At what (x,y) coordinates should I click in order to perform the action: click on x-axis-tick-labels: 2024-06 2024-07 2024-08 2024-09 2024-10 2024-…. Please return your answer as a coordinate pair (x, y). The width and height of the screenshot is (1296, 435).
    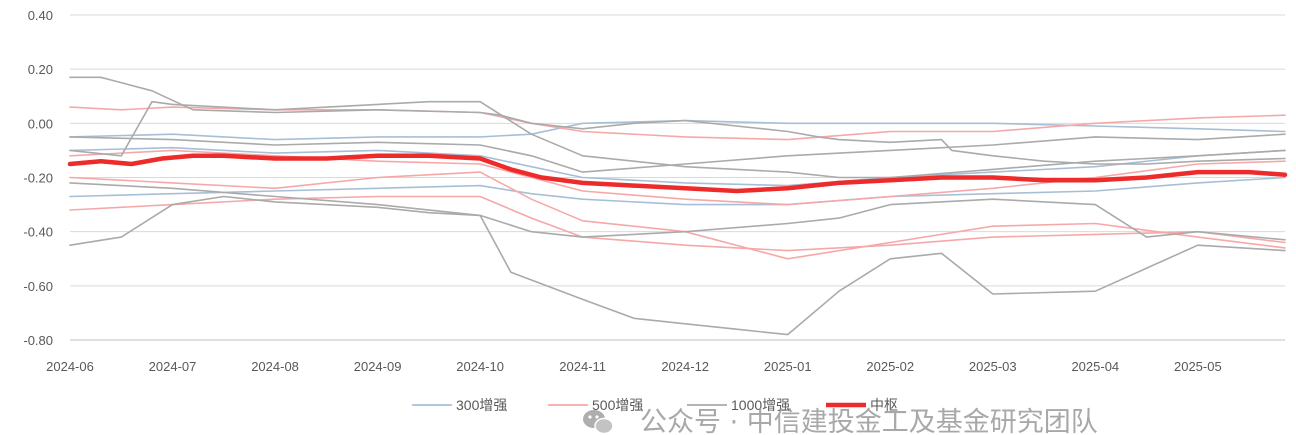
    Looking at the image, I should click on (634, 366).